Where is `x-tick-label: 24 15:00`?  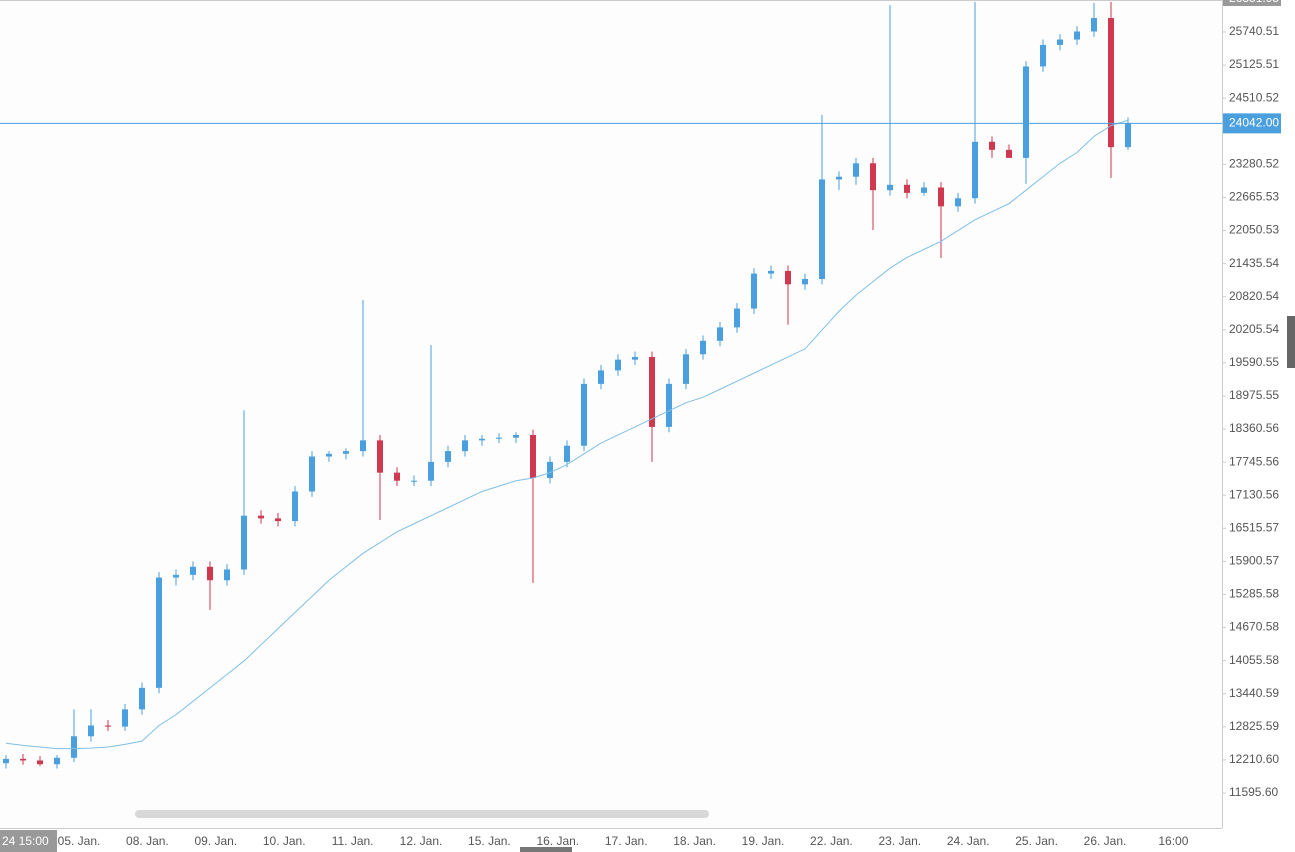
x-tick-label: 24 15:00 is located at coordinates (25, 841).